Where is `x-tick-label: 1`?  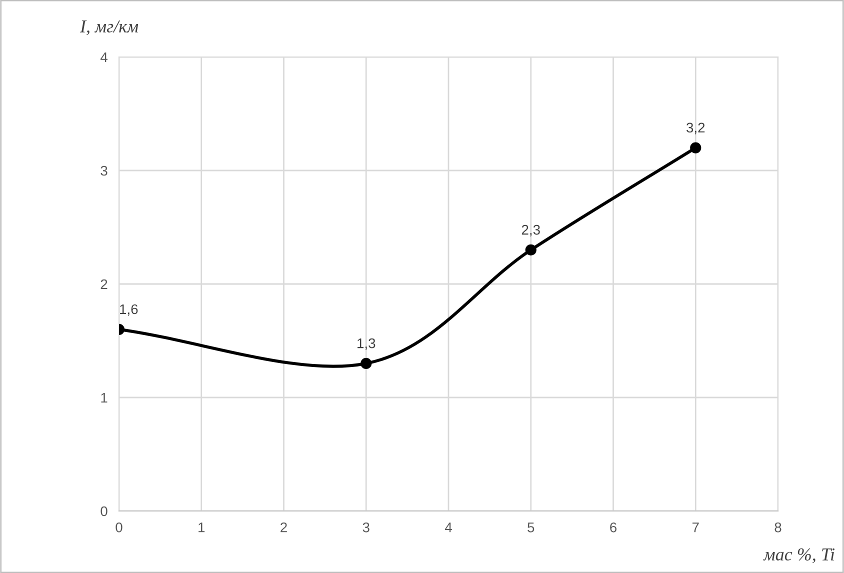
x-tick-label: 1 is located at coordinates (201, 527).